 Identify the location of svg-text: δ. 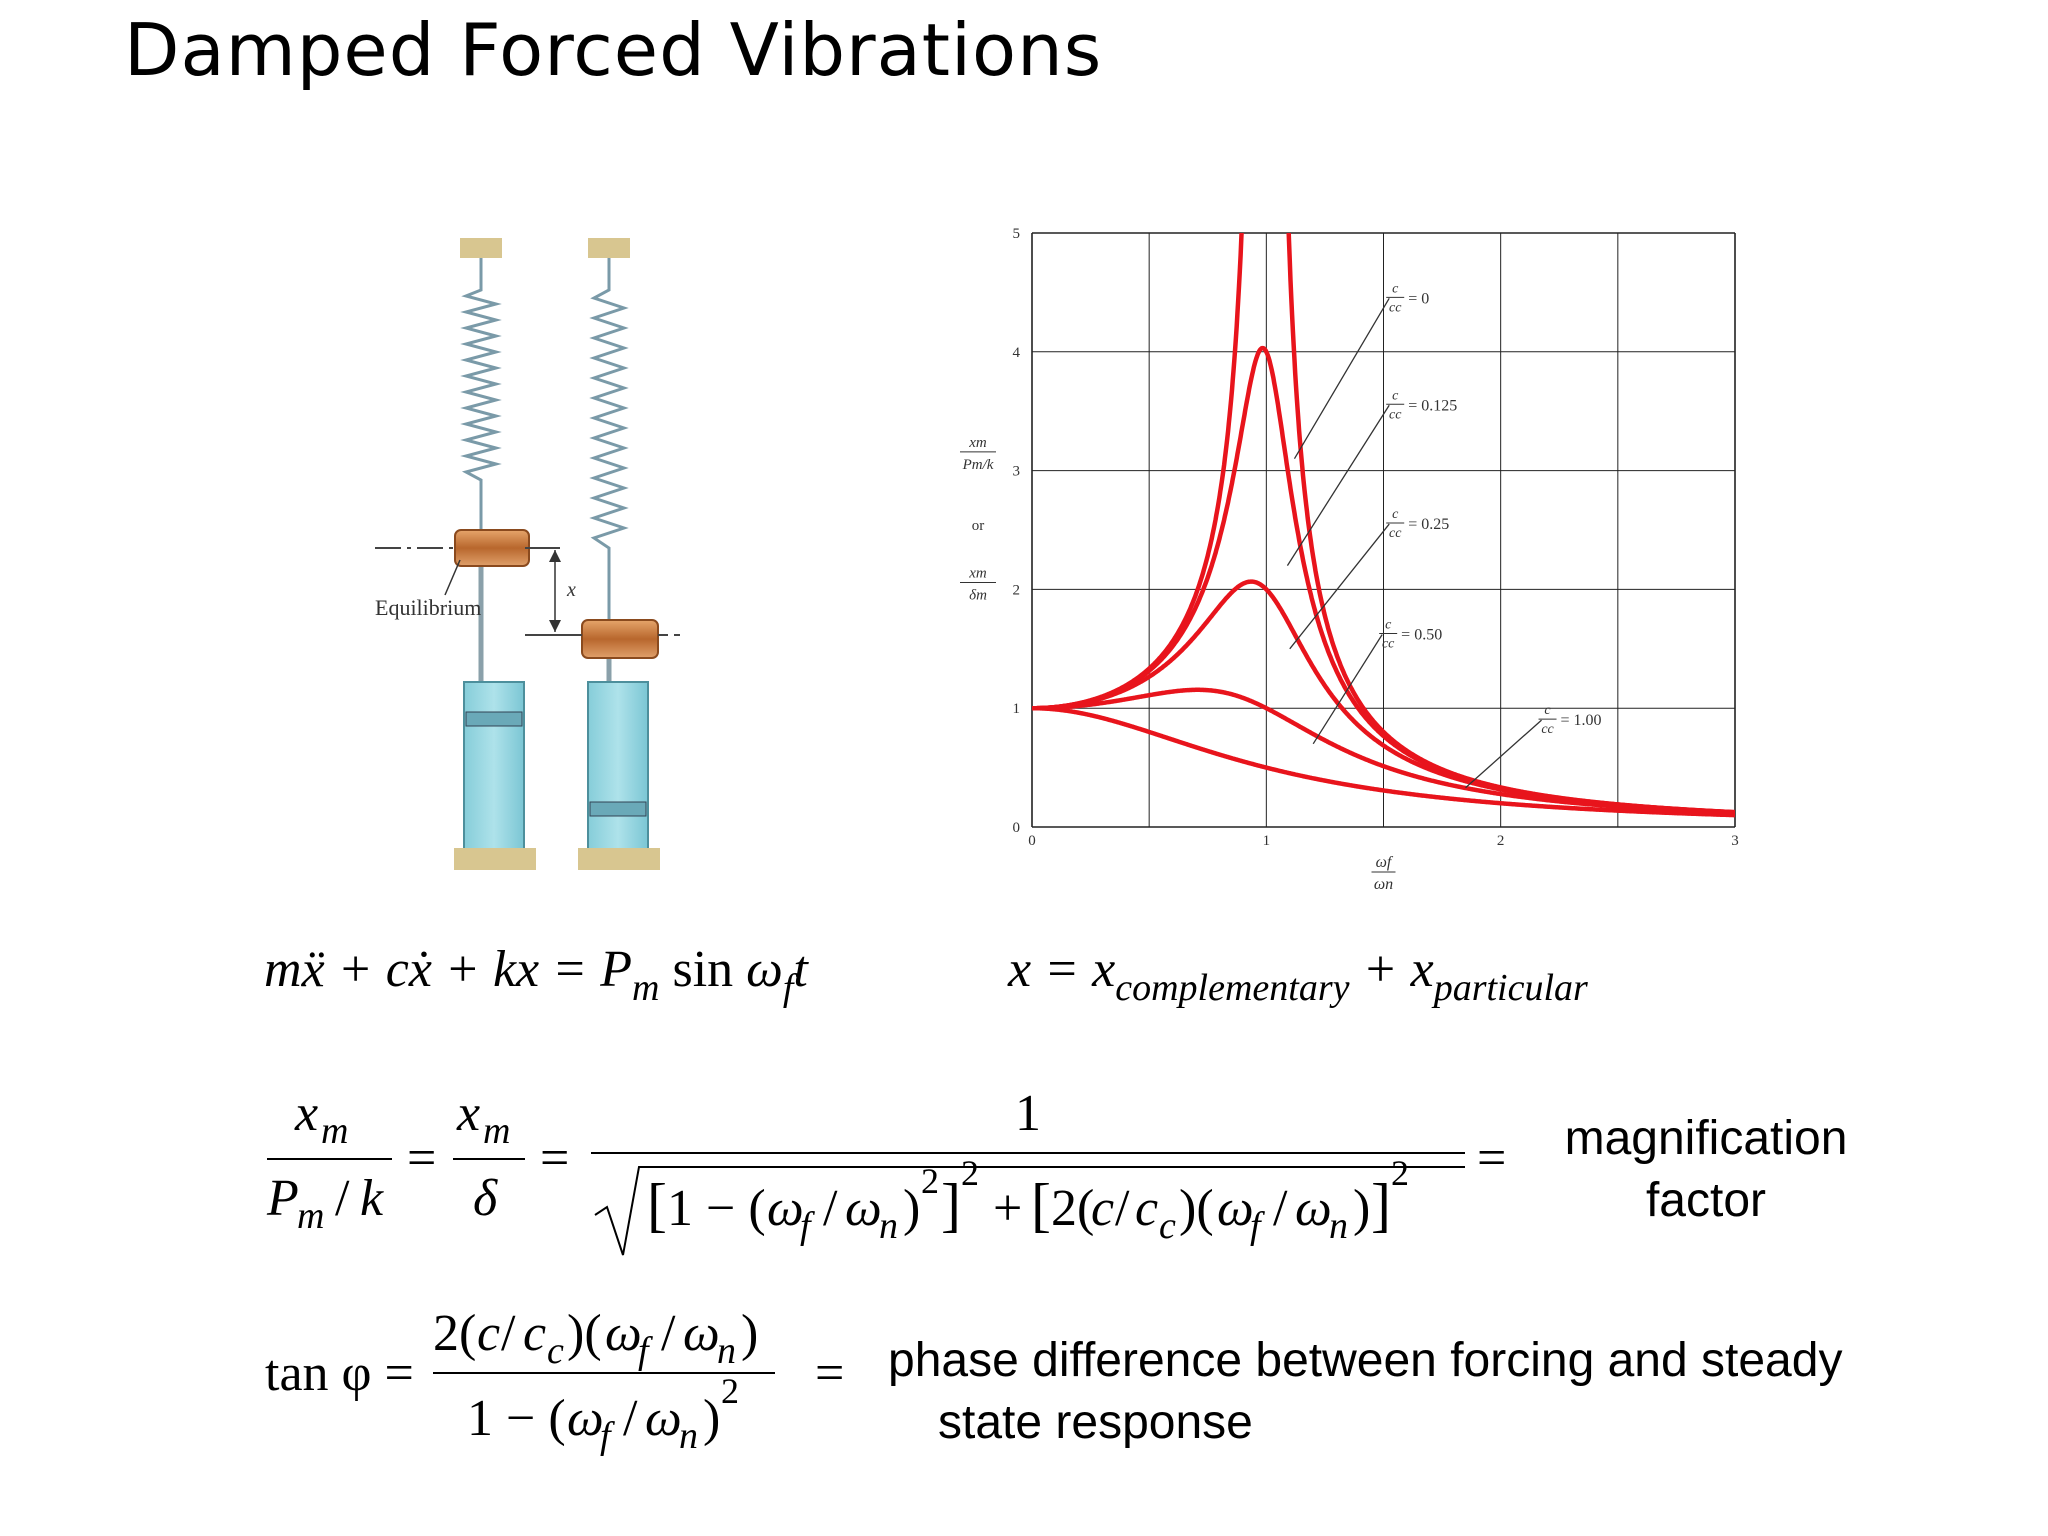
(485, 1198).